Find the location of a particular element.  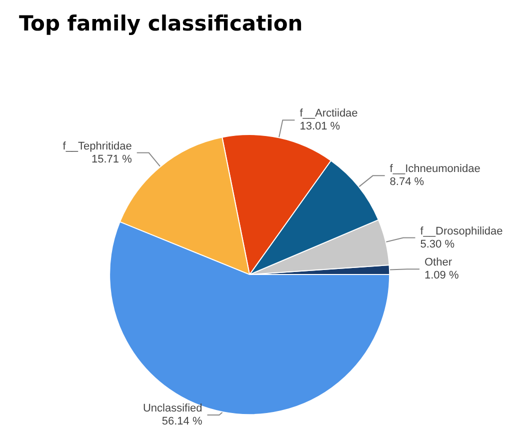

slice-label: f__Tephritidae is located at coordinates (97, 146).